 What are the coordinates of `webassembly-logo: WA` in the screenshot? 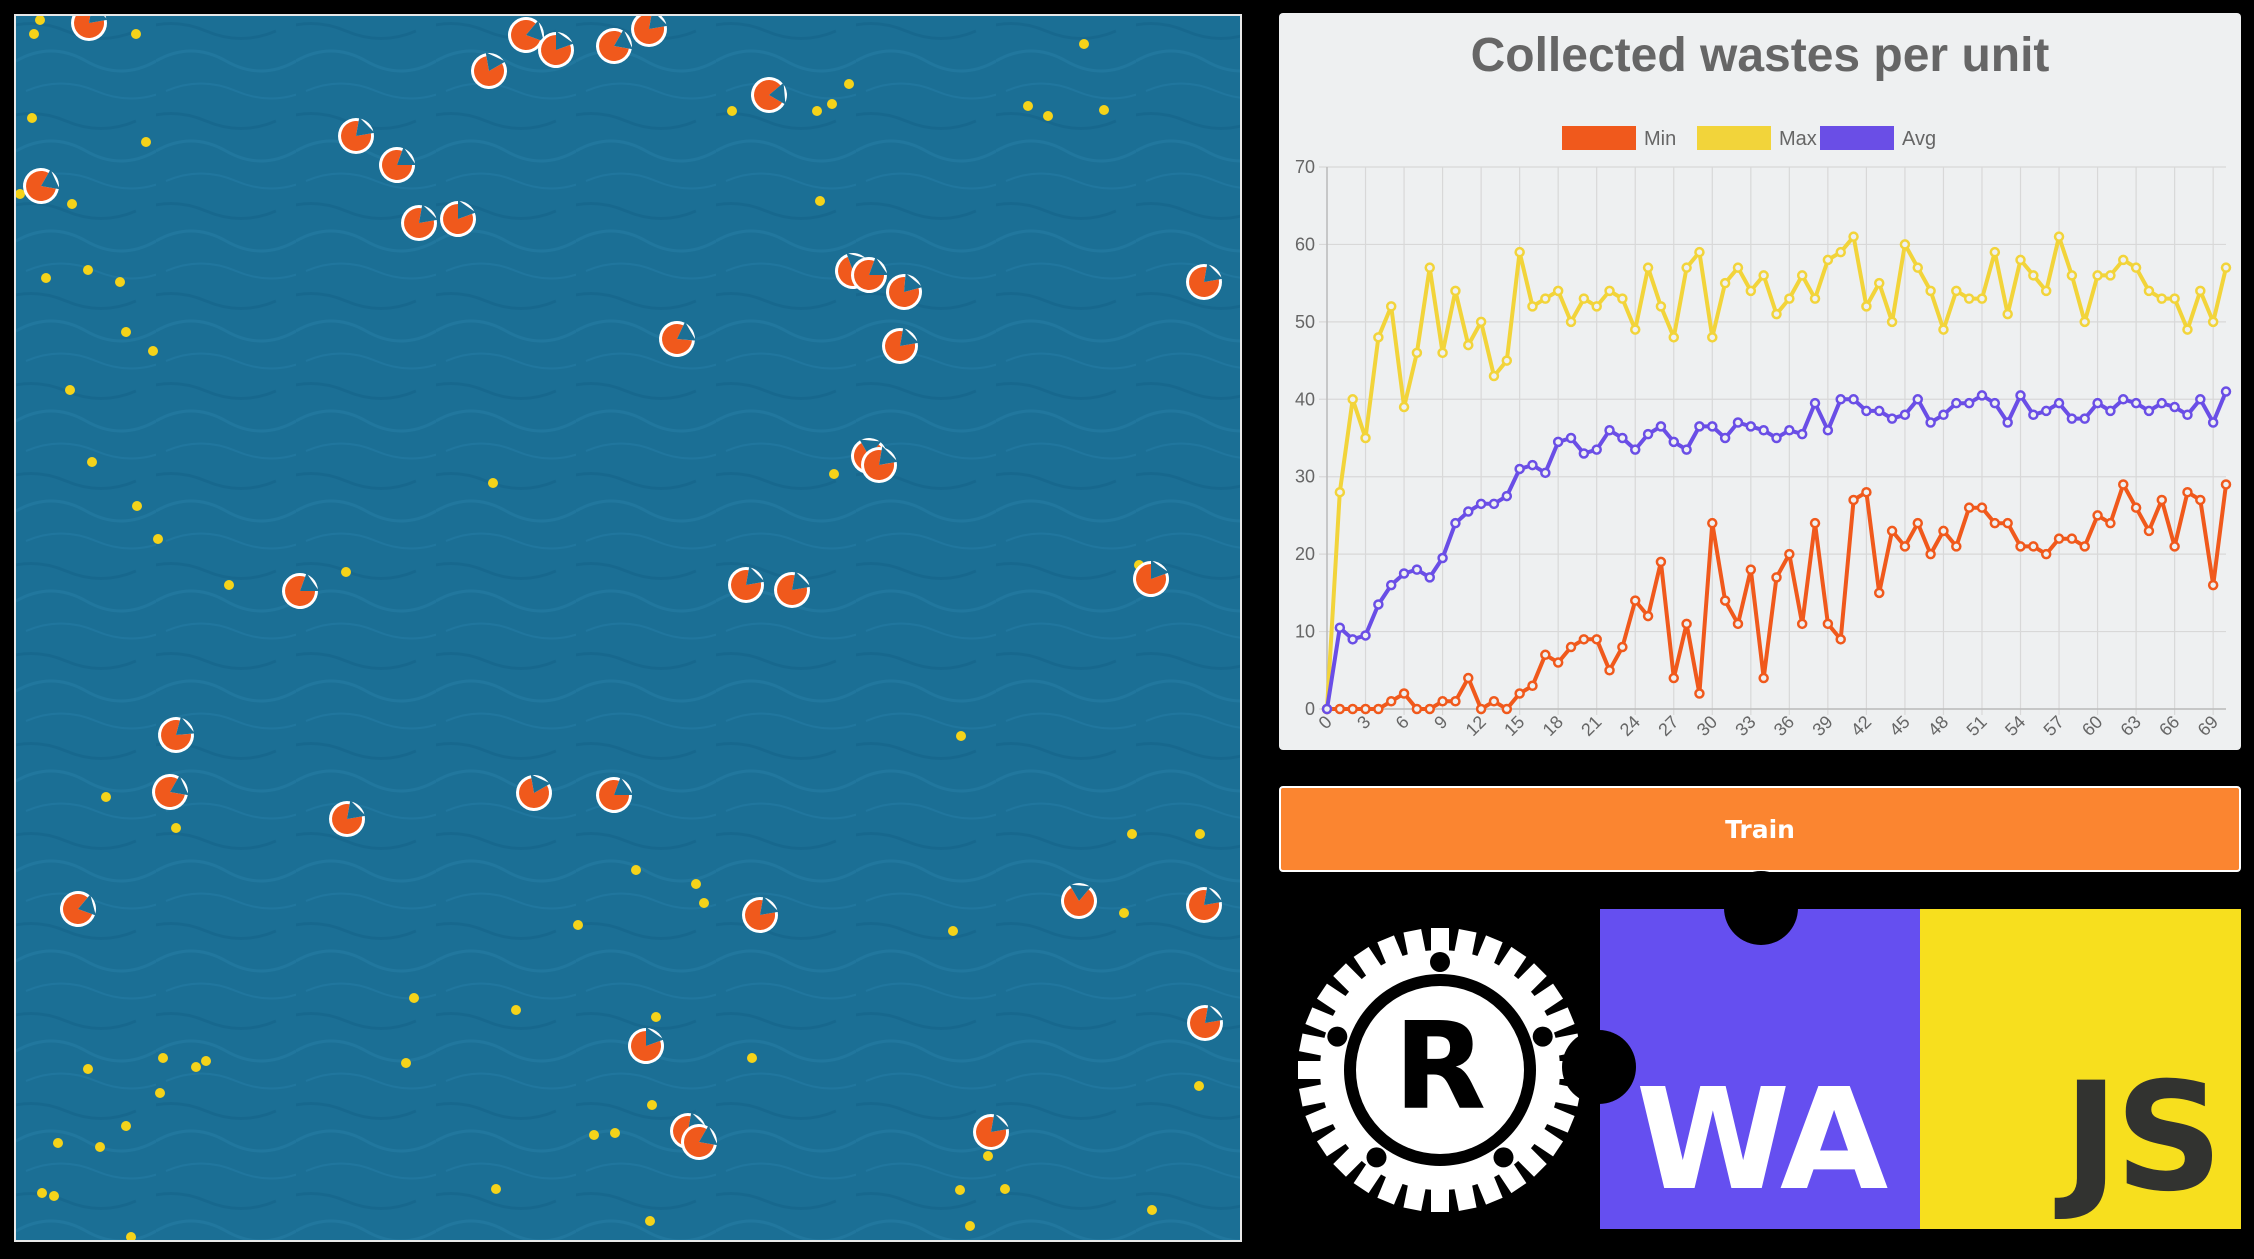 It's located at (1741, 1050).